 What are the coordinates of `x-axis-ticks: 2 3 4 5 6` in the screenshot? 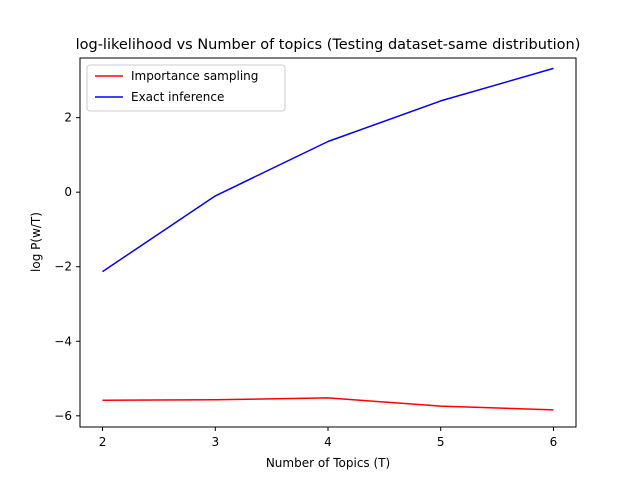 It's located at (328, 438).